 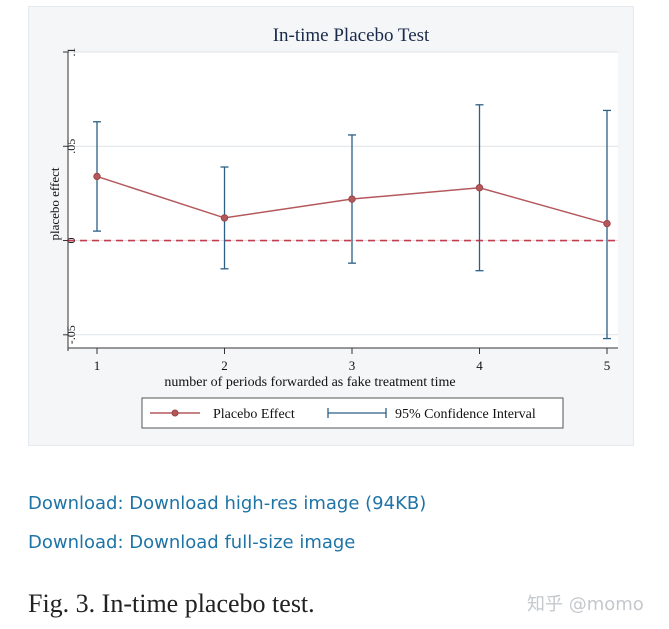 I want to click on y-axis-label: placebo effect, so click(x=54, y=203).